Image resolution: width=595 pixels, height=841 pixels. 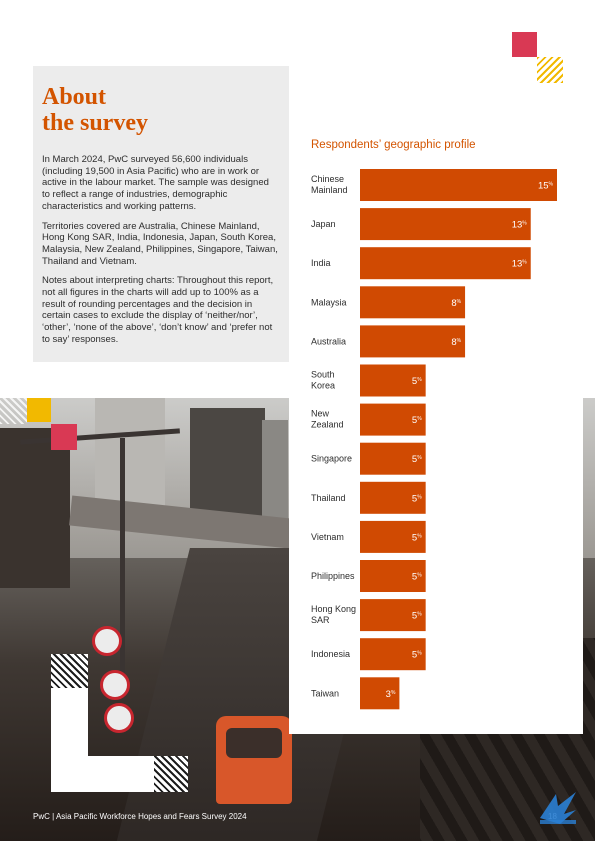 What do you see at coordinates (456, 303) in the screenshot?
I see `value-label-3: 8%` at bounding box center [456, 303].